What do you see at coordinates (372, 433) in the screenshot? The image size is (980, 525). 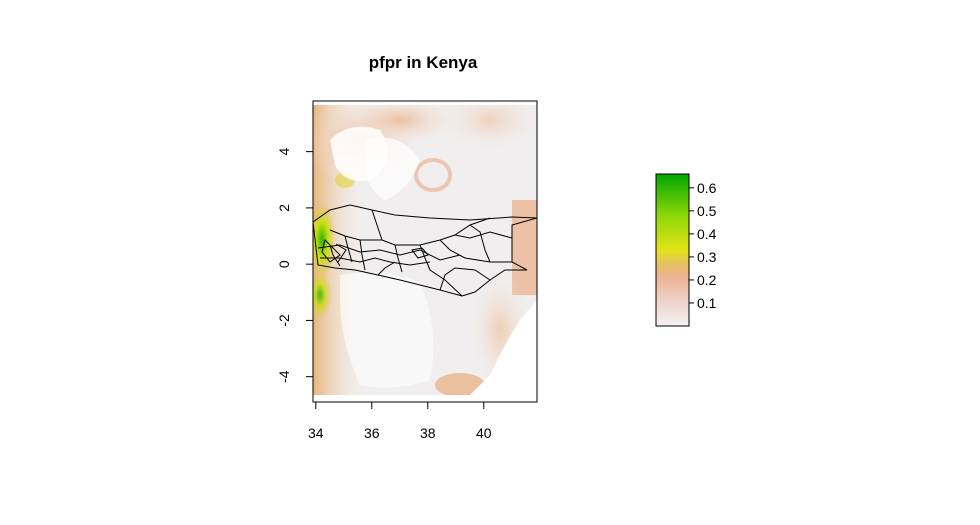 I see `x-tick-label: 36` at bounding box center [372, 433].